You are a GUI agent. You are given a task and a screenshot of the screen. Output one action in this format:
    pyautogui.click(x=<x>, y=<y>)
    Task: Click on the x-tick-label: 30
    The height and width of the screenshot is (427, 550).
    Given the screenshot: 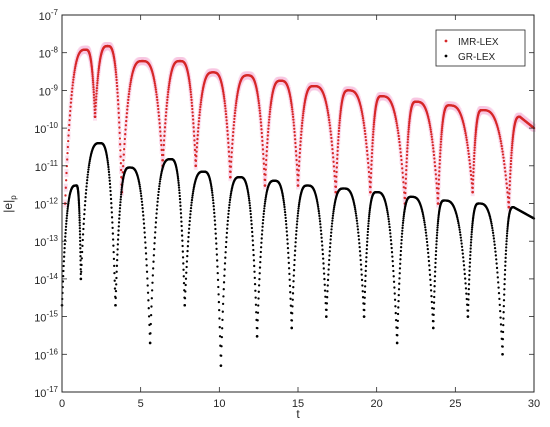 What is the action you would take?
    pyautogui.click(x=534, y=404)
    